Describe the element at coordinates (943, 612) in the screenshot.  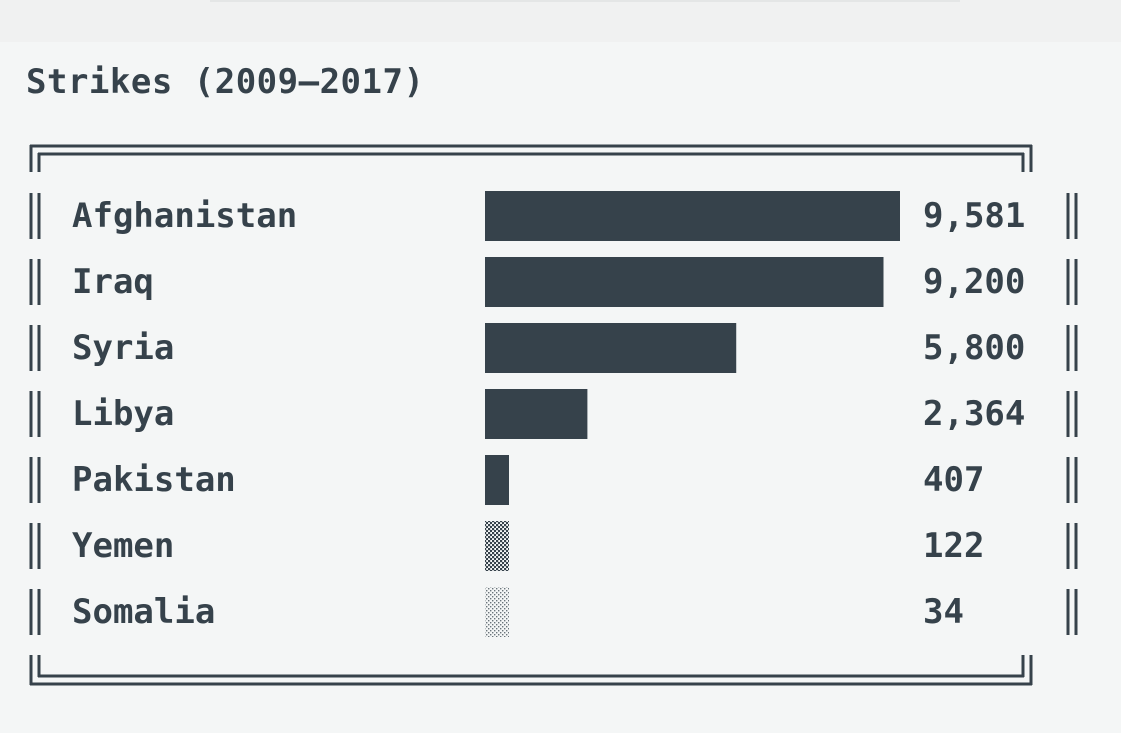
I see `value-label: 34` at that location.